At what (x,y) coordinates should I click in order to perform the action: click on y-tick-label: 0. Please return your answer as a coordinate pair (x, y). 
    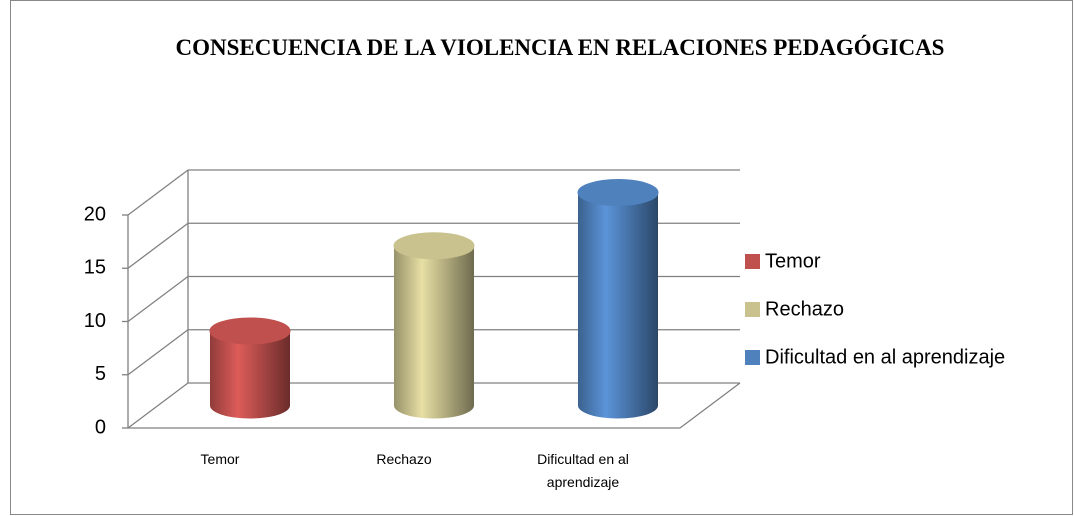
    Looking at the image, I should click on (100, 427).